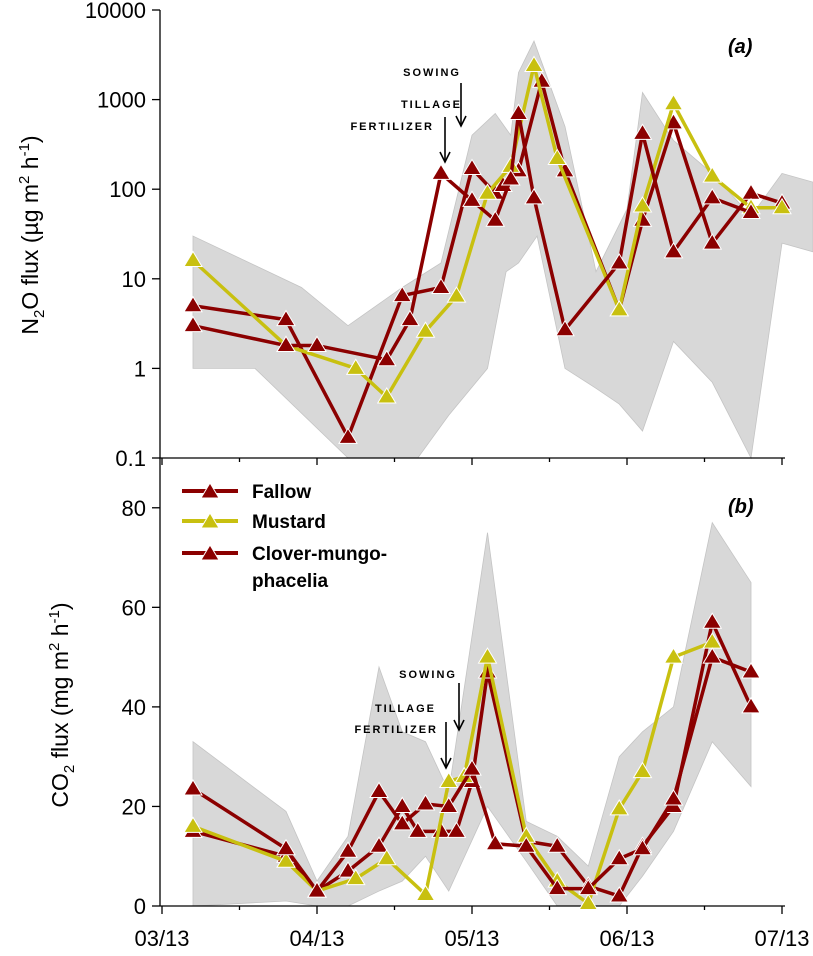  Describe the element at coordinates (134, 707) in the screenshot. I see `ytick-label-b: 40` at that location.